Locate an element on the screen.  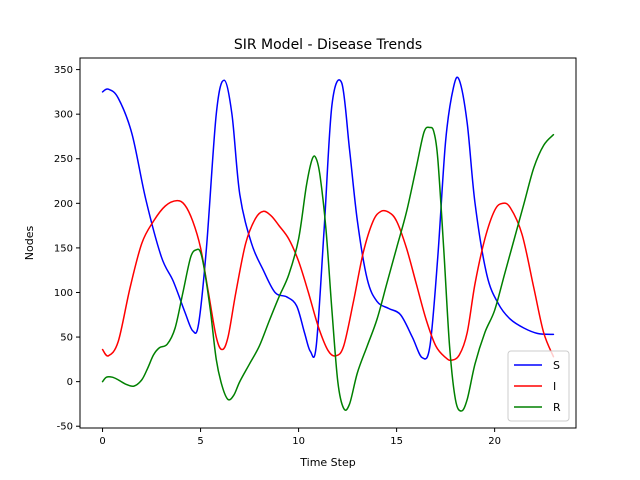
y-tick-label: 200 is located at coordinates (63, 204).